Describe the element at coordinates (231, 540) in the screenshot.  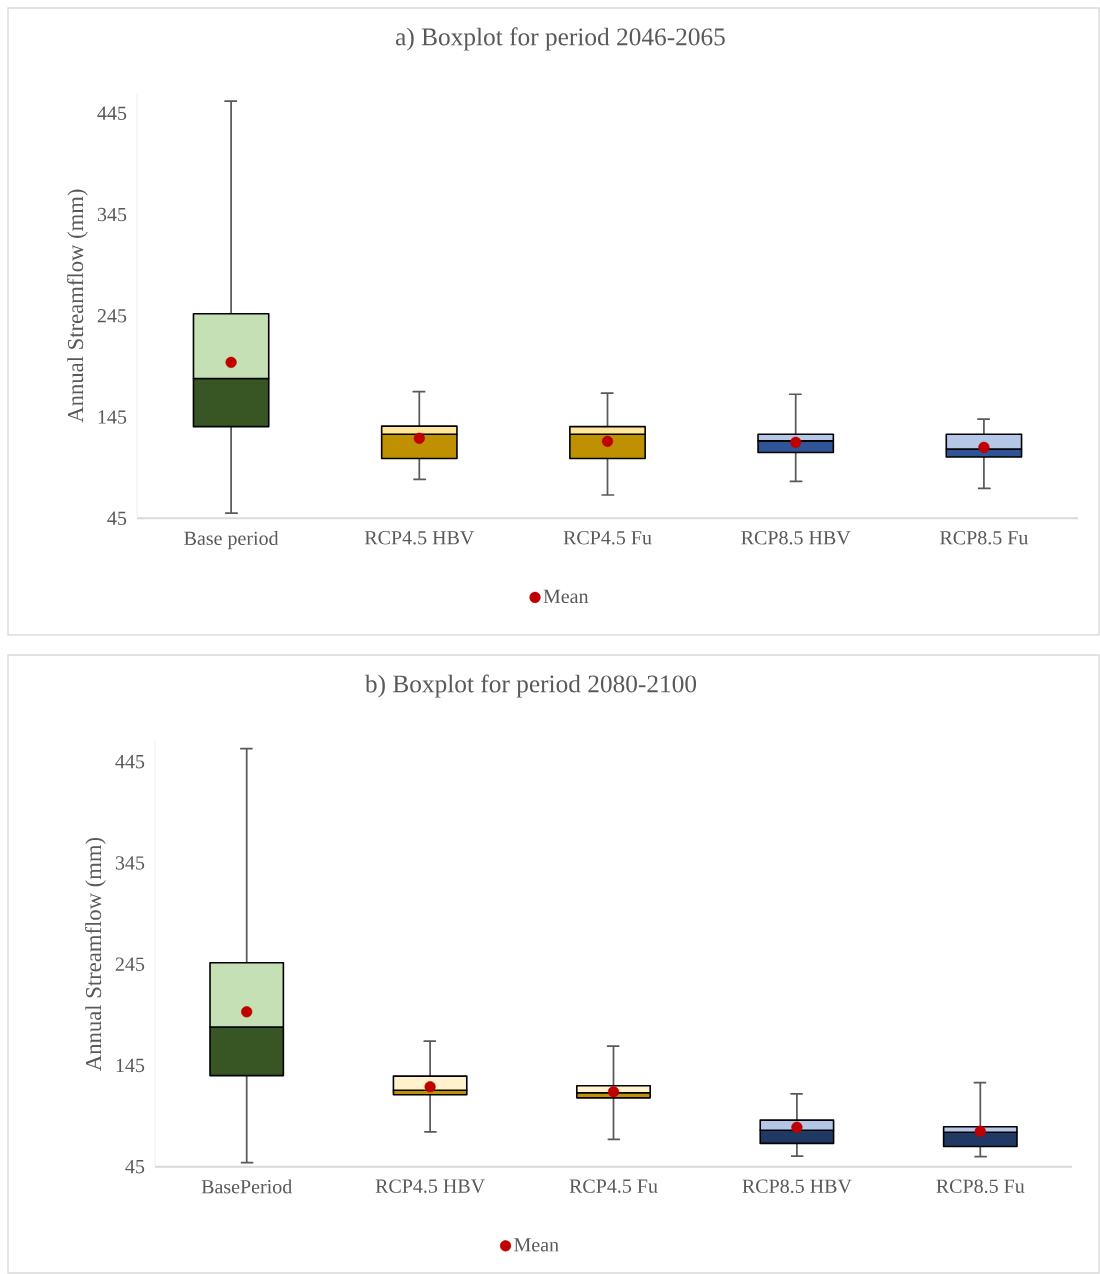
I see `x-tick-label: Base period` at that location.